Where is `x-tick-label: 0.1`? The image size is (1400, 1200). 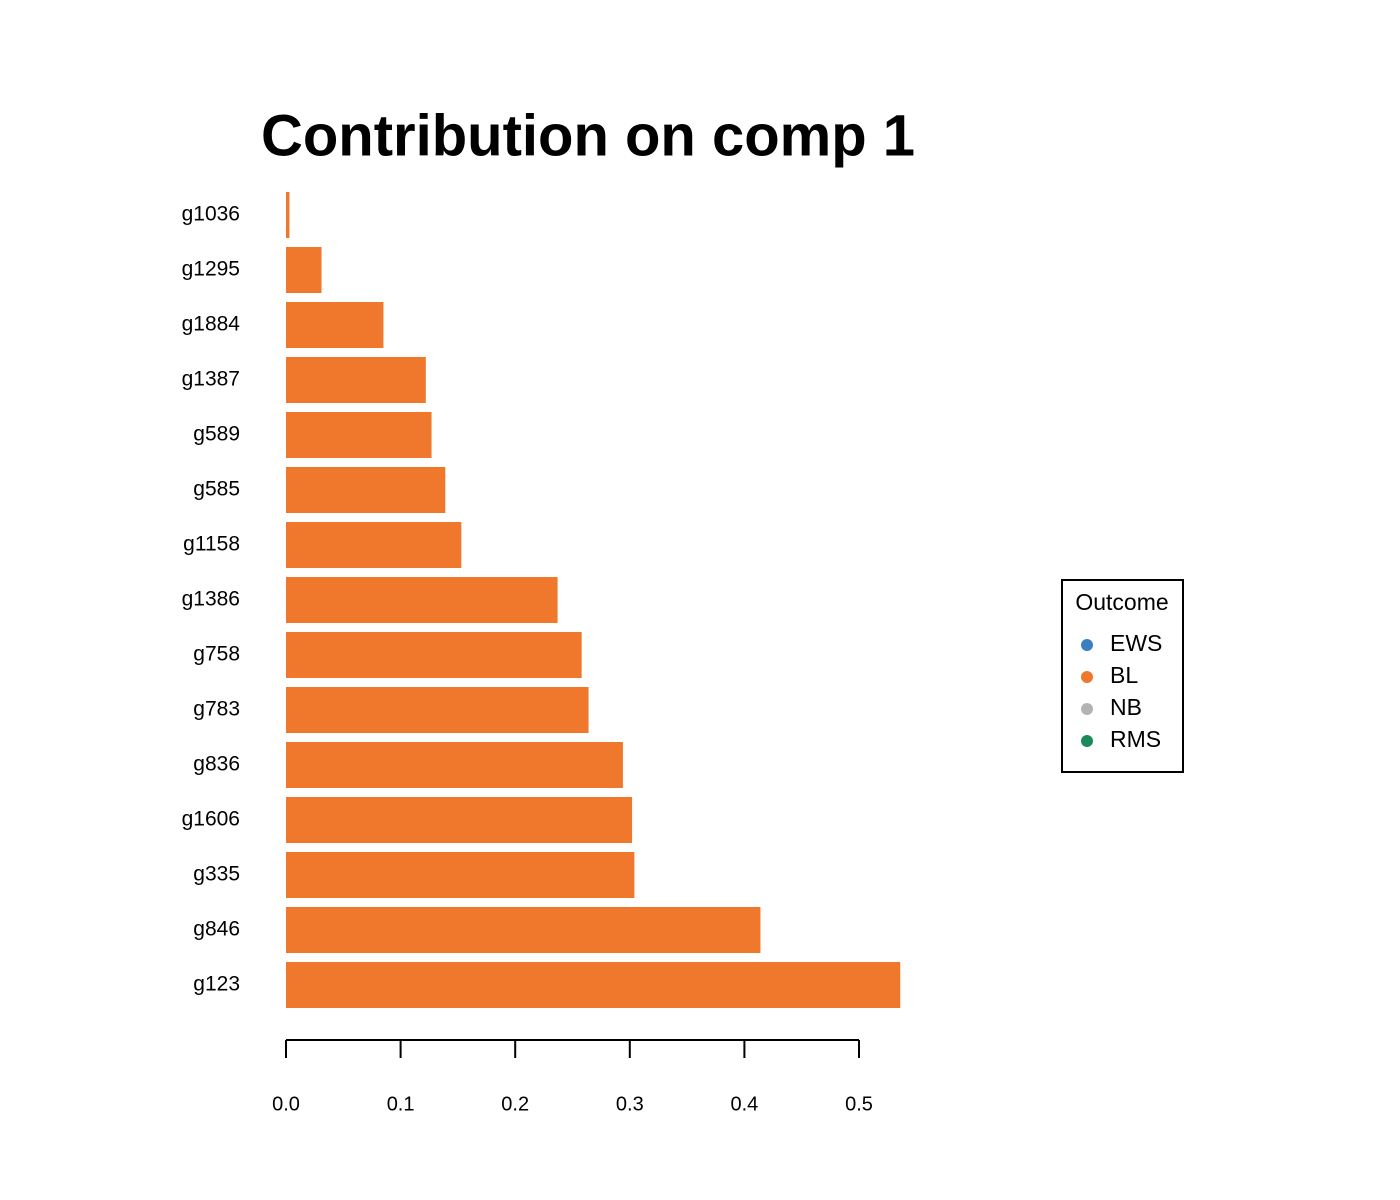 x-tick-label: 0.1 is located at coordinates (401, 1104).